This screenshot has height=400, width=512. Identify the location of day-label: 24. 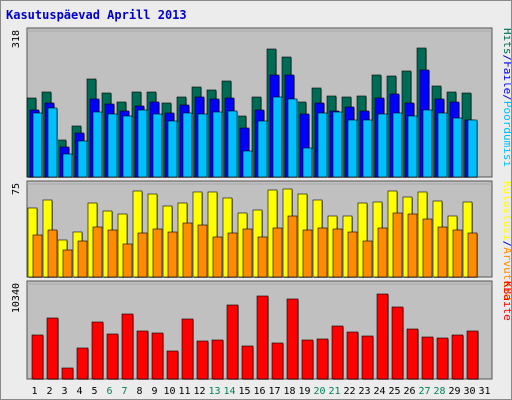
(379, 391).